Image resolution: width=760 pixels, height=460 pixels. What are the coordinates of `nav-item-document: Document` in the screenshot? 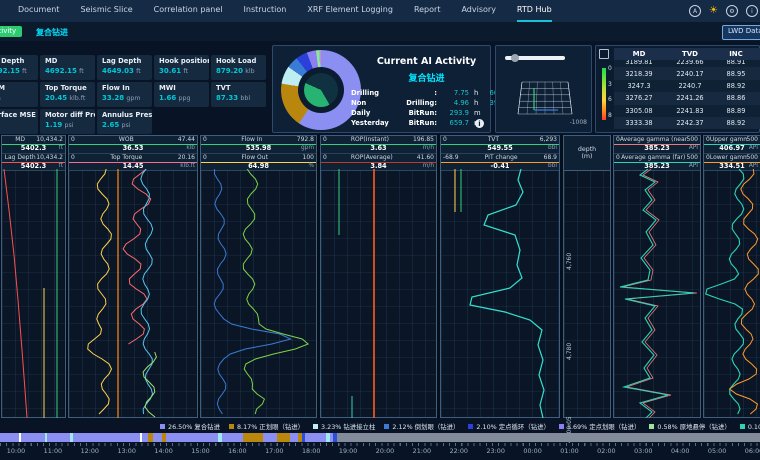 It's located at (39, 9).